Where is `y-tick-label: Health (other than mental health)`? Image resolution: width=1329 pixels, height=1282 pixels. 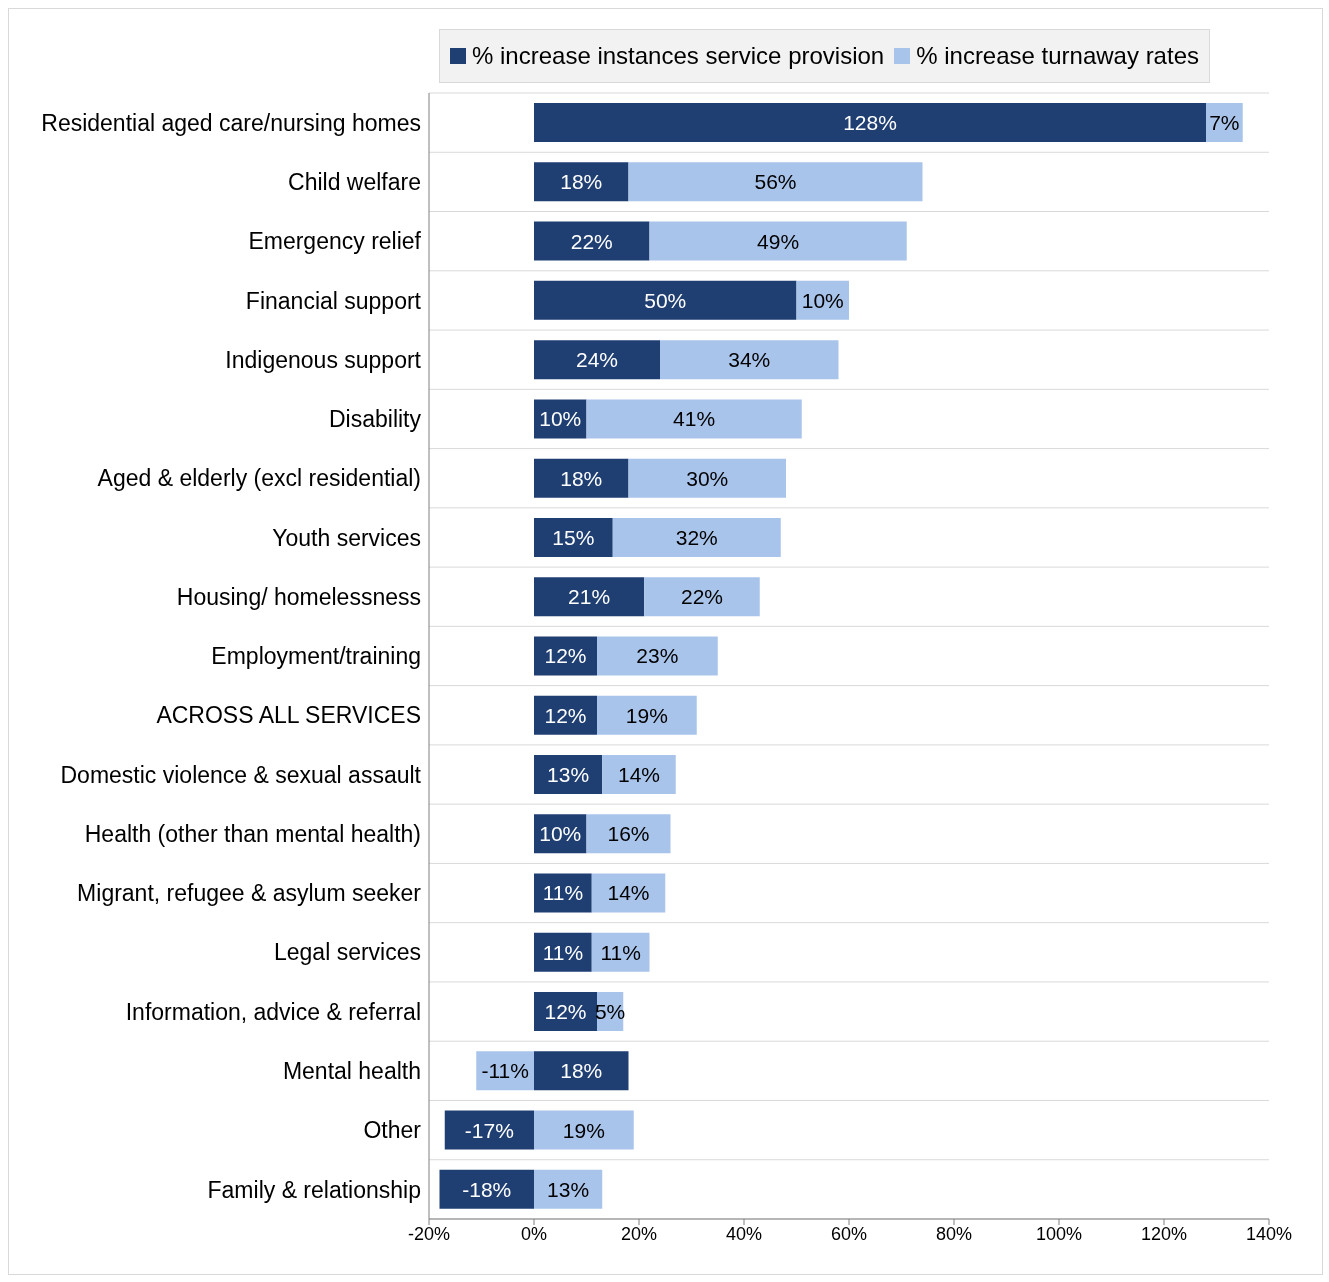
y-tick-label: Health (other than mental health) is located at coordinates (252, 833).